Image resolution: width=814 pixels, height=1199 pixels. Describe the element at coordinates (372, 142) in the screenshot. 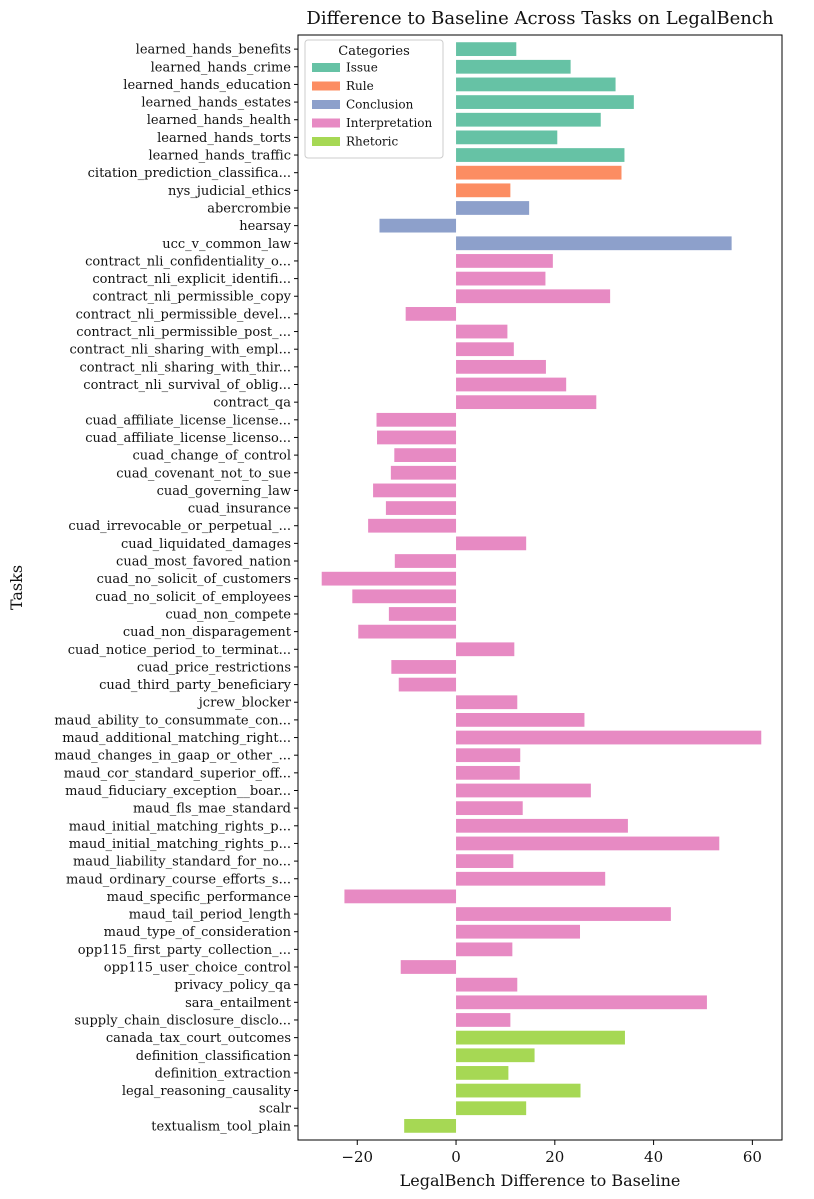

I see `legend-label-rhetoric: Rhetoric` at that location.